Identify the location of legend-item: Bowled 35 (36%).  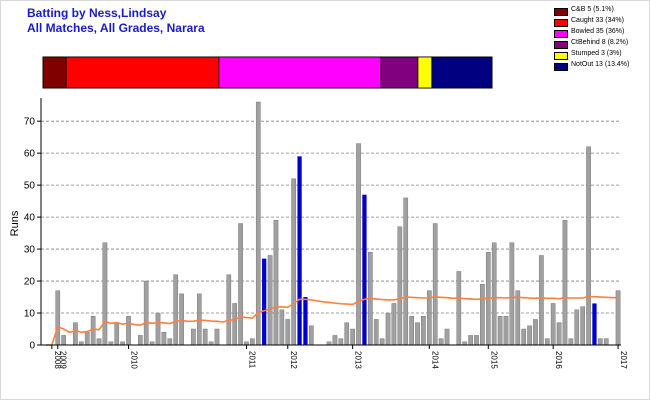
(602, 33).